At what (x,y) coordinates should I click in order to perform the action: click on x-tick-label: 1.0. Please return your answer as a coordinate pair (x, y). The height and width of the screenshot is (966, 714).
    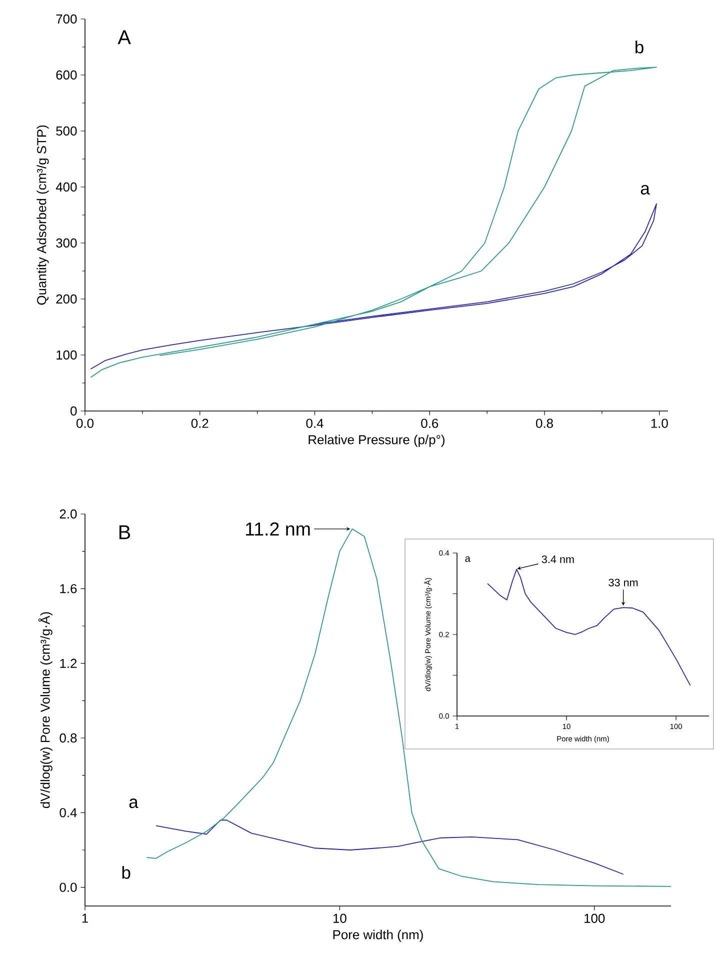
    Looking at the image, I should click on (659, 423).